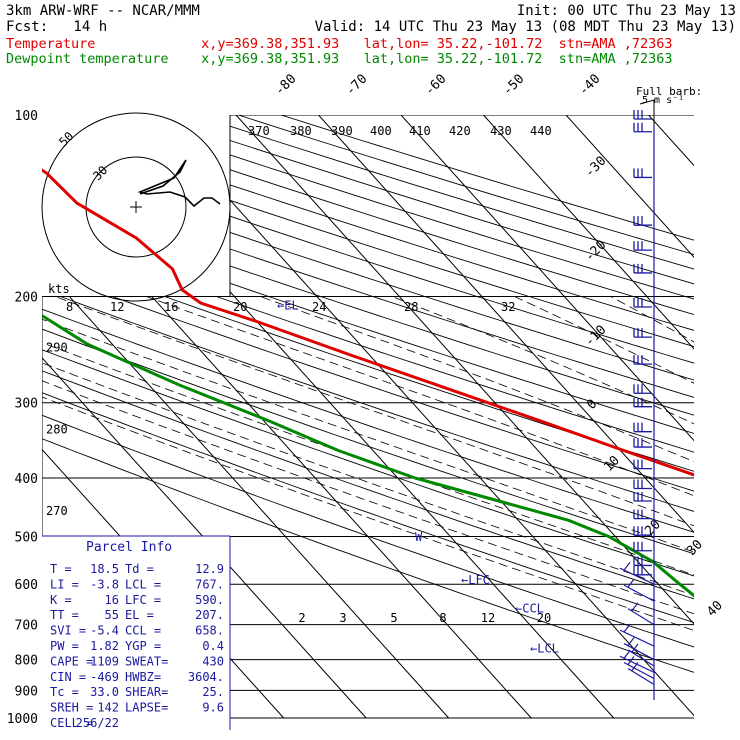  Describe the element at coordinates (626, 11) in the screenshot. I see `init-time: Init: 00 UTC Thu 23 May 13` at that location.